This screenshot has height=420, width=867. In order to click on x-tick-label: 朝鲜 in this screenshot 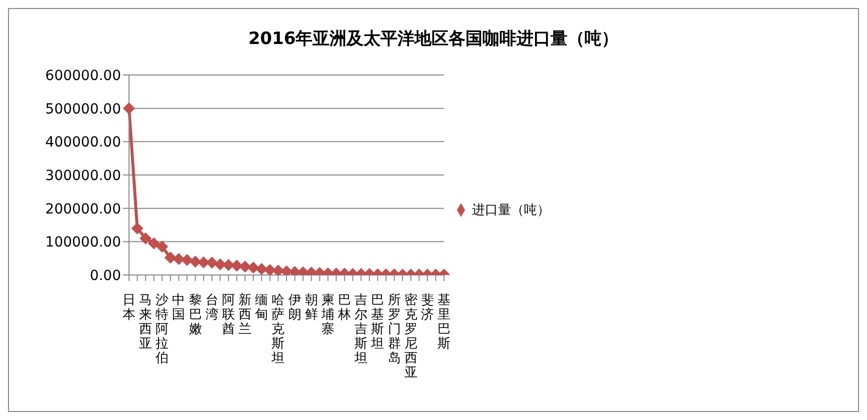, I will do `click(311, 307)`.